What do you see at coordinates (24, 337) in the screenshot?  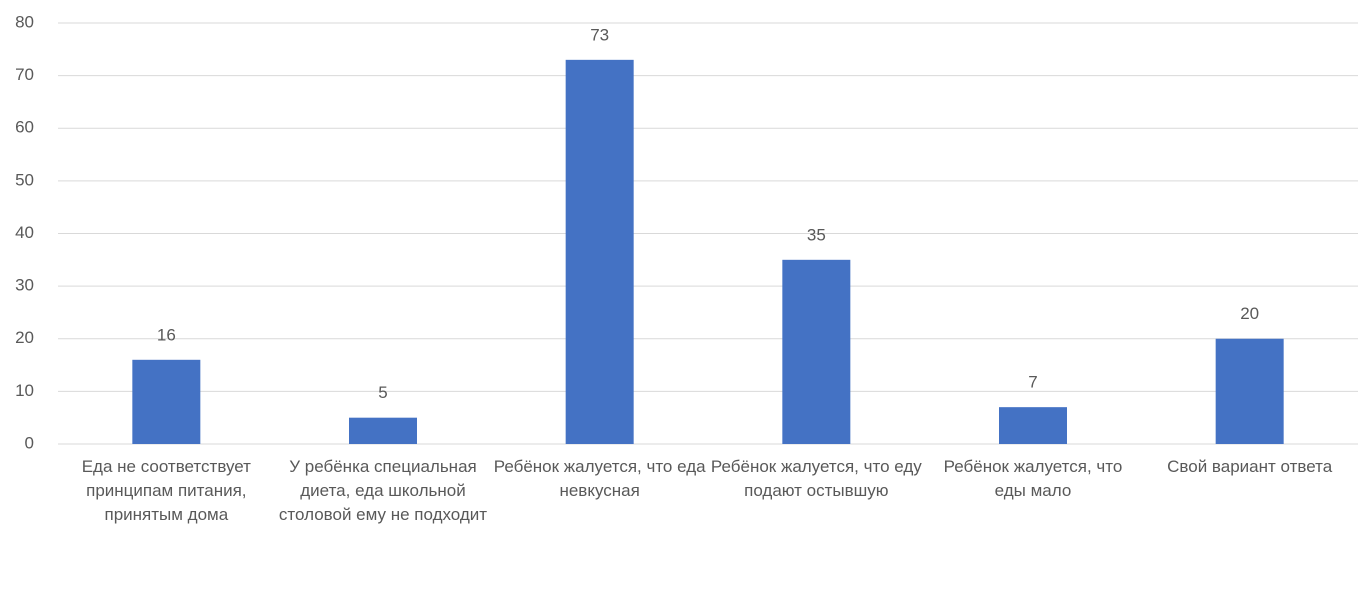 I see `y-tick-label: 20` at bounding box center [24, 337].